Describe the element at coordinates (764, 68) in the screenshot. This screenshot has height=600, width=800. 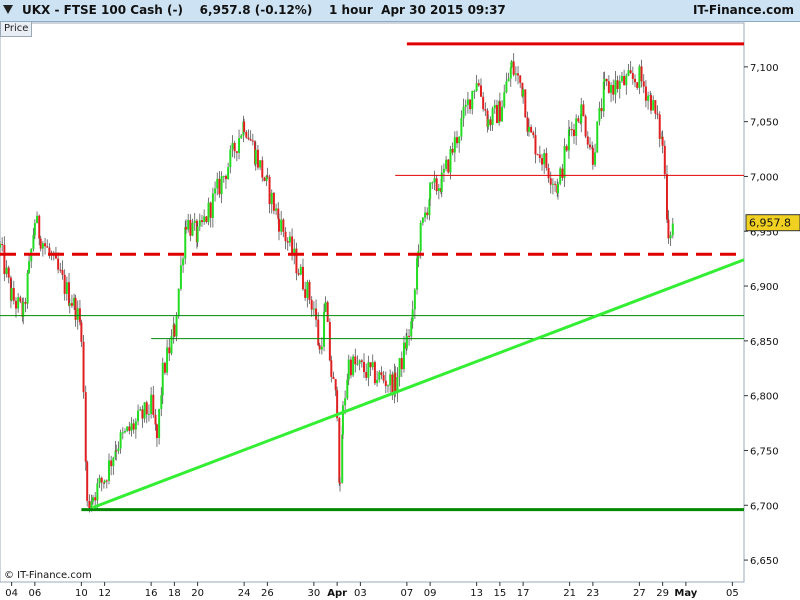
I see `y-tick-label: 7,100` at that location.